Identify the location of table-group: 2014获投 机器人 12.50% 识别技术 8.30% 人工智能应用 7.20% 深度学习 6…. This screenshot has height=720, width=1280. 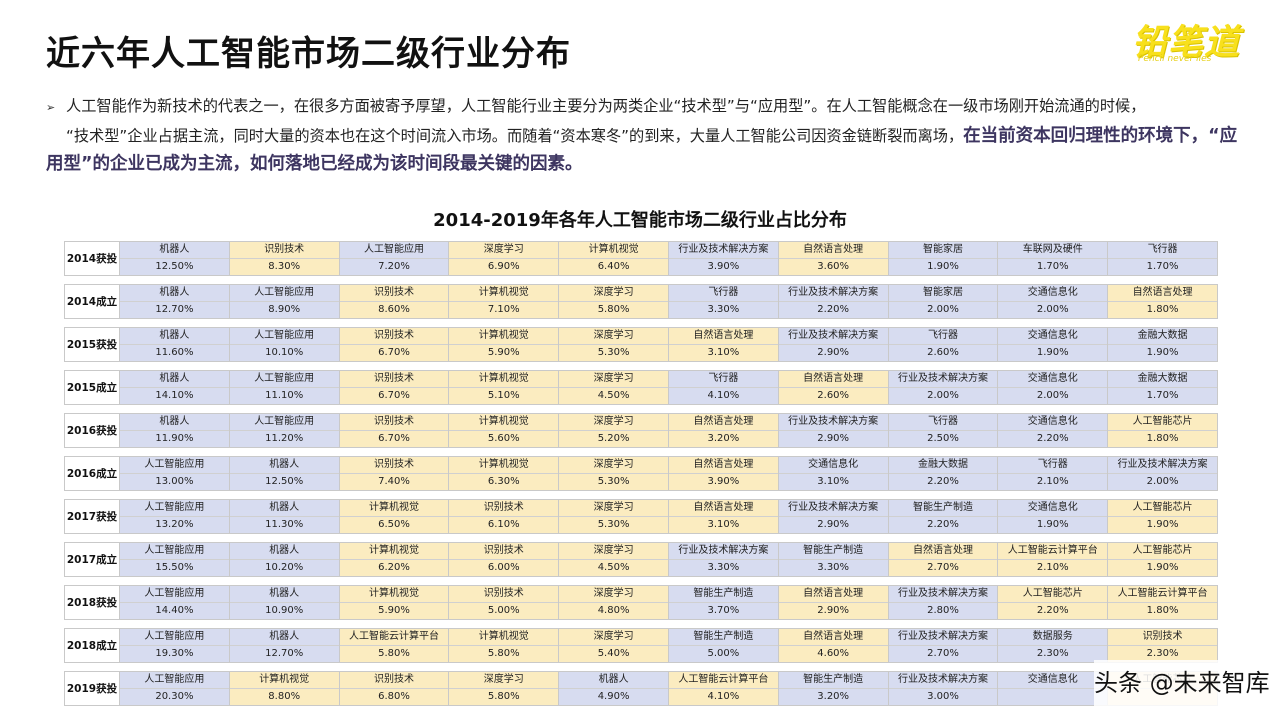
(641, 258).